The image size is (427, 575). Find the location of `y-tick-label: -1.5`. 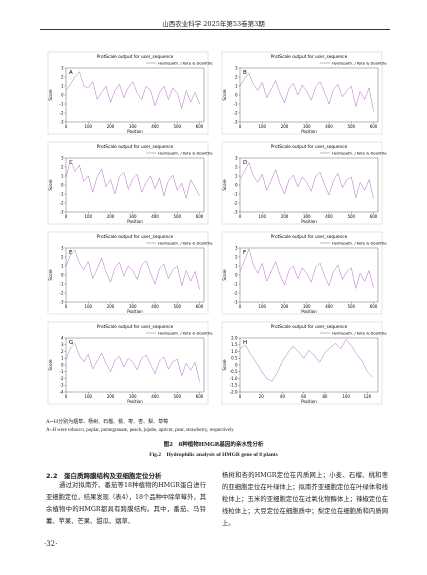

y-tick-label: -1.5 is located at coordinates (234, 385).